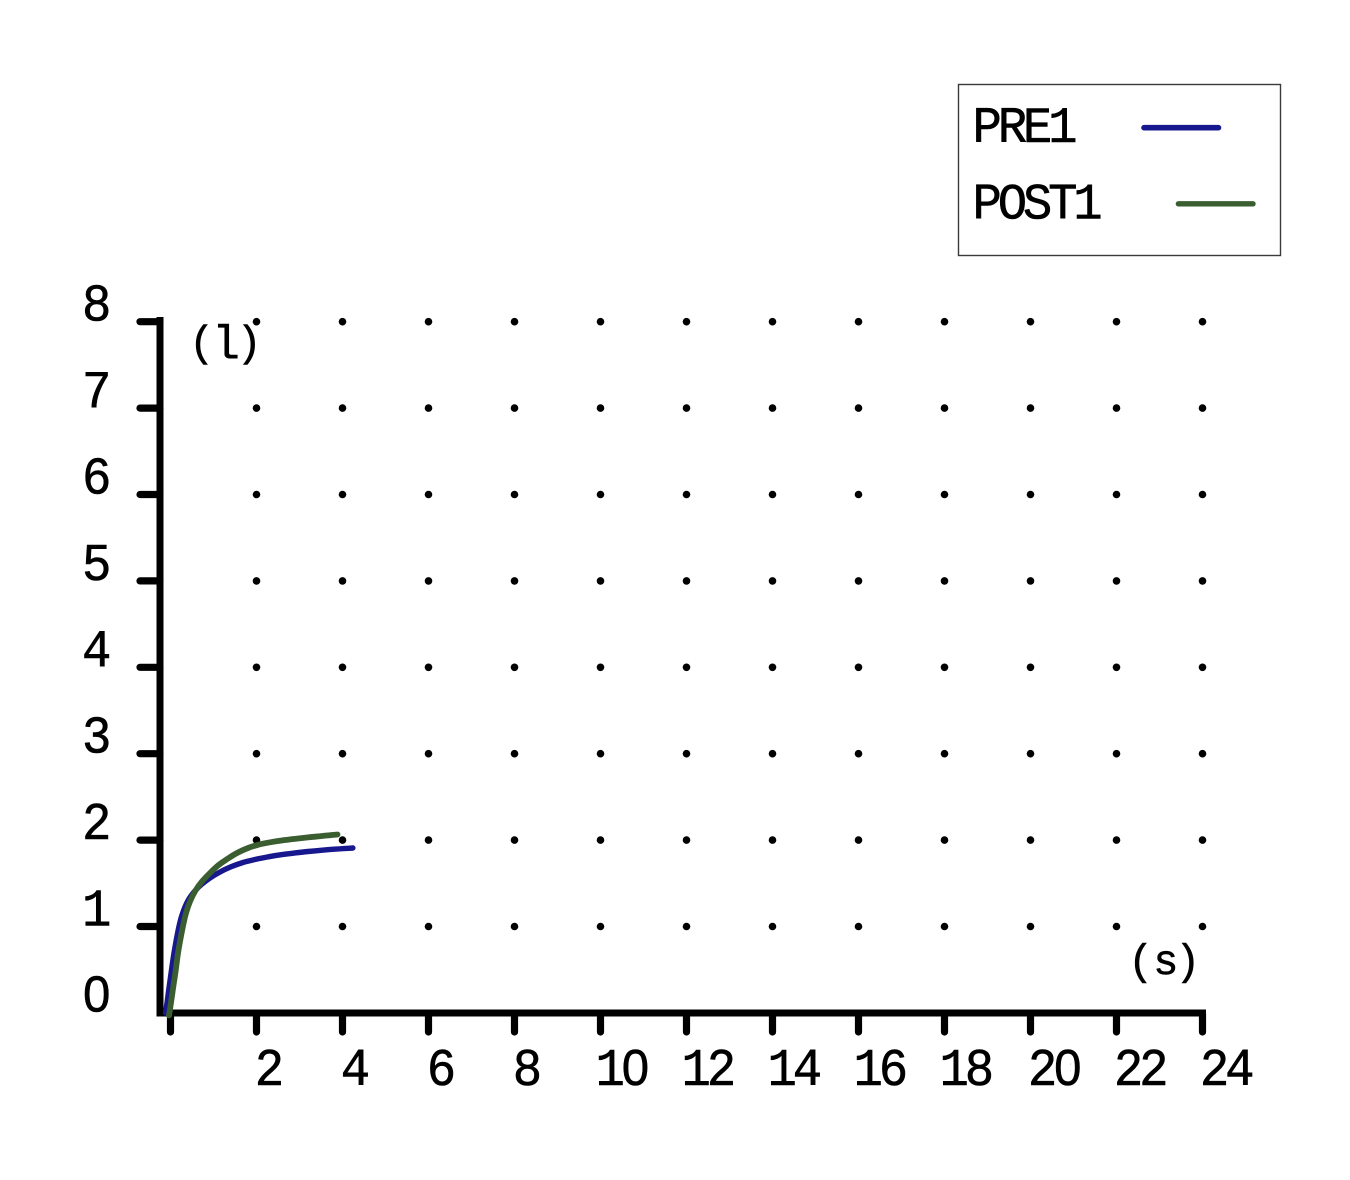 The image size is (1350, 1180). I want to click on svg-text: 10, so click(622, 1072).